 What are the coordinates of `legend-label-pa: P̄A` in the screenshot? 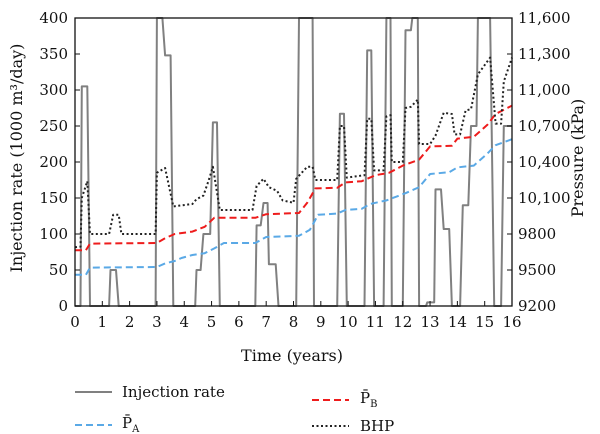 It's located at (131, 424).